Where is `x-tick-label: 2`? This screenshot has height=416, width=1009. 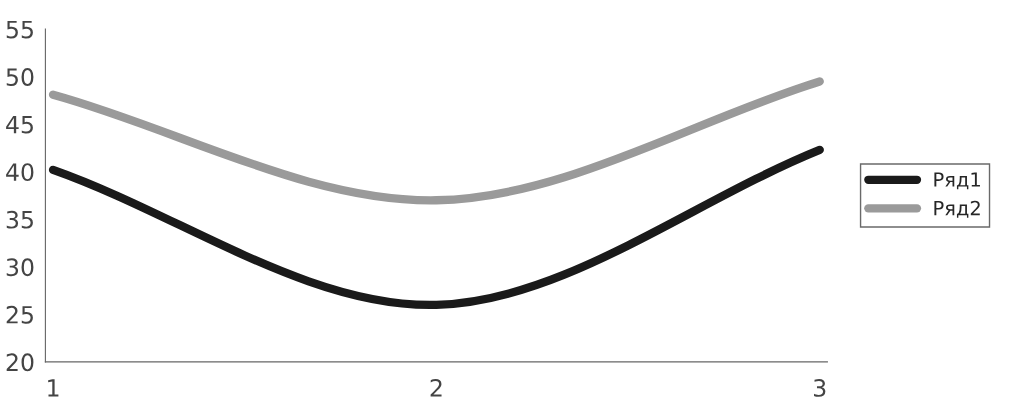
x-tick-label: 2 is located at coordinates (436, 388).